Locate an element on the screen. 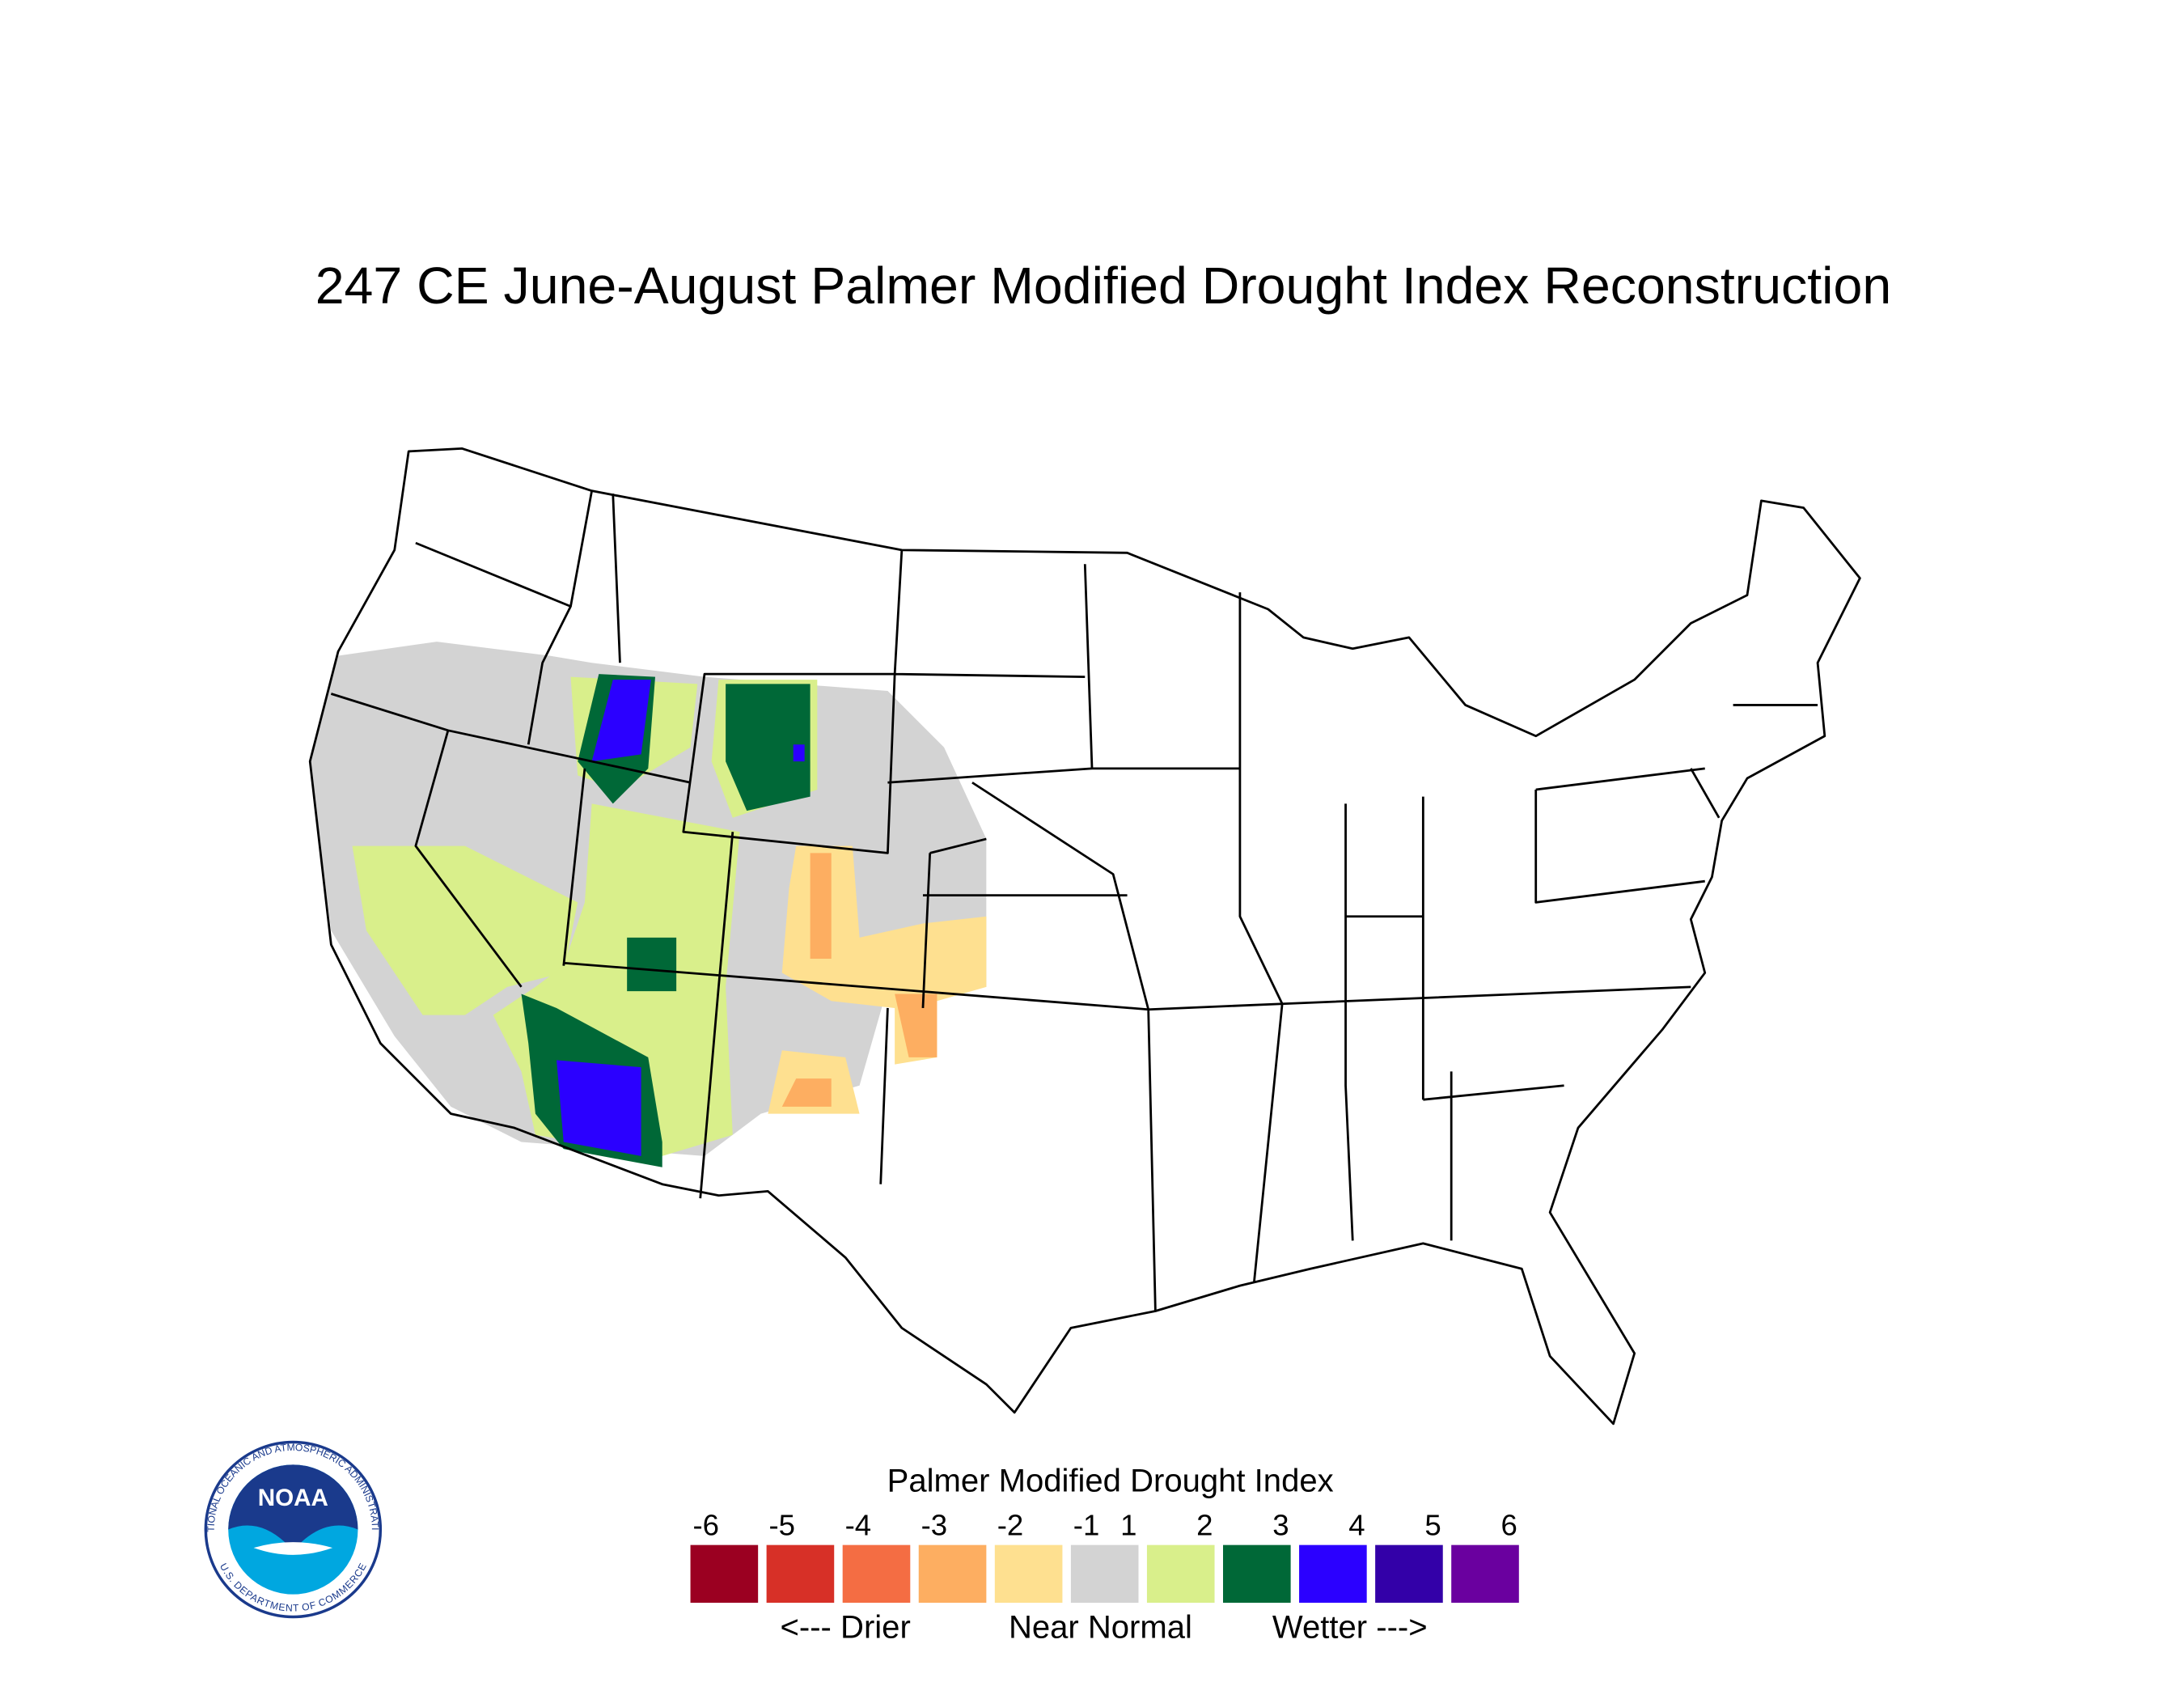 The image size is (2184, 1699). legend-tick: -6 is located at coordinates (705, 1524).